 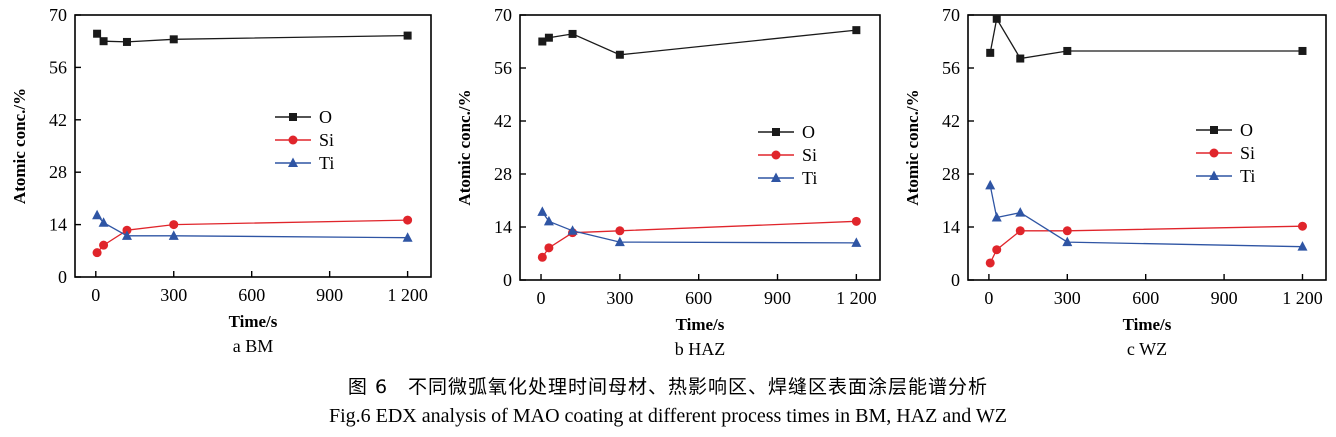 What do you see at coordinates (1146, 244) in the screenshot?
I see `series-line-si` at bounding box center [1146, 244].